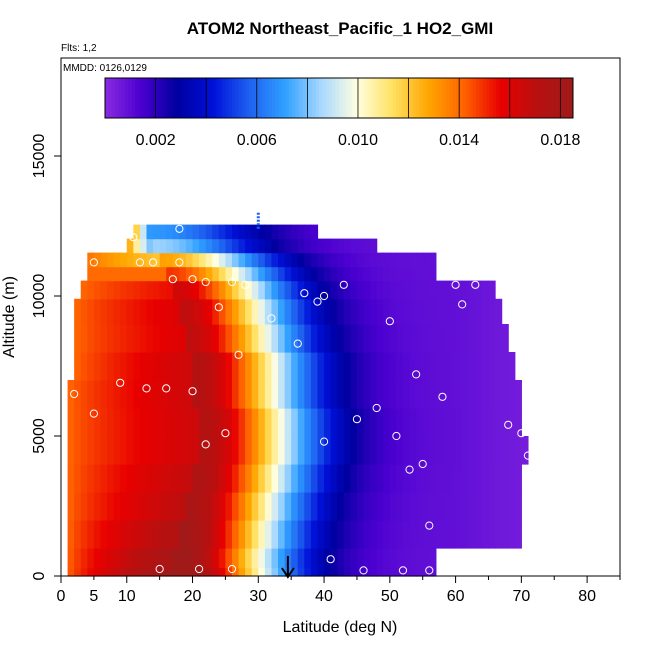 This screenshot has width=650, height=650. Describe the element at coordinates (39, 156) in the screenshot. I see `y-tick-label: 15000` at that location.